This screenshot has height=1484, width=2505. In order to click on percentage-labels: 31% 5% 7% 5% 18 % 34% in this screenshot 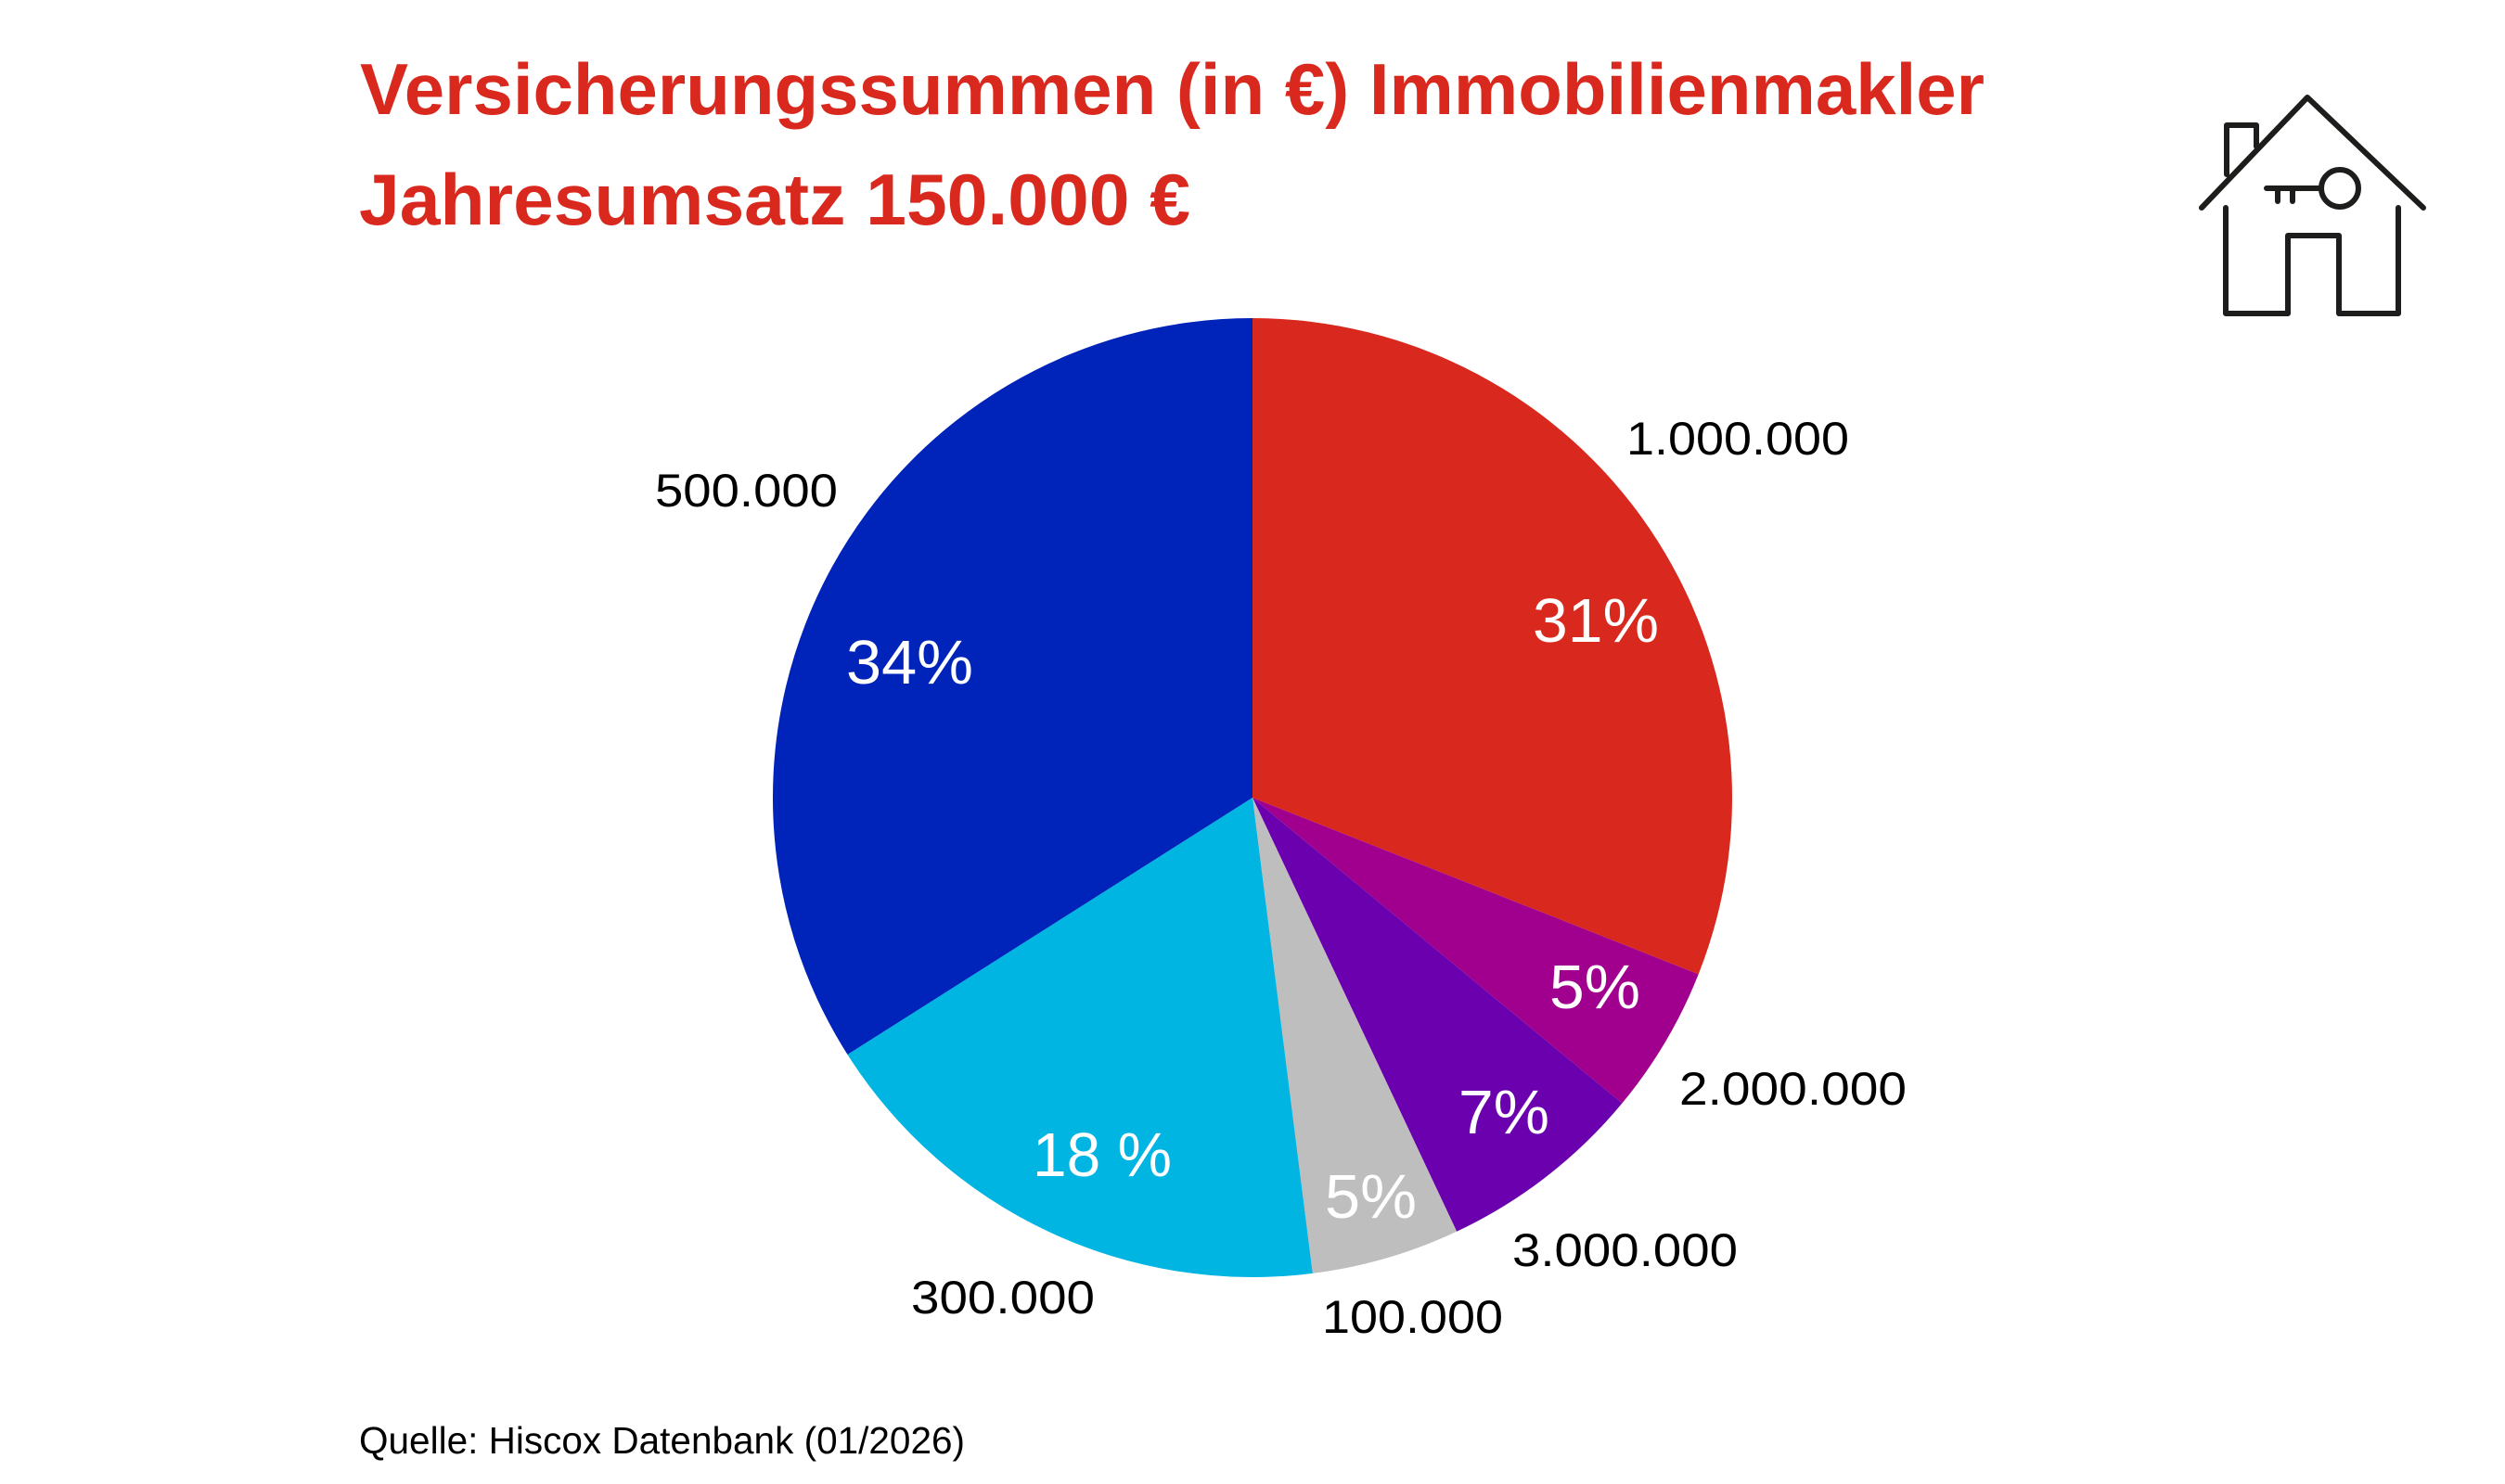, I will do `click(1252, 909)`.